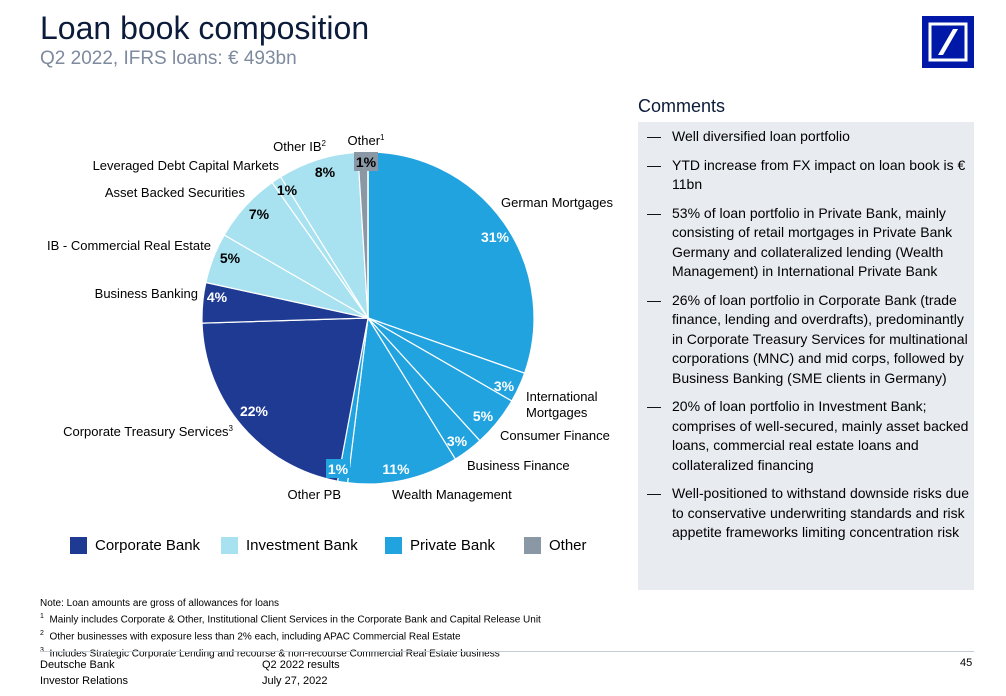 The image size is (1006, 696). I want to click on pie-category-label: Business Finance, so click(518, 465).